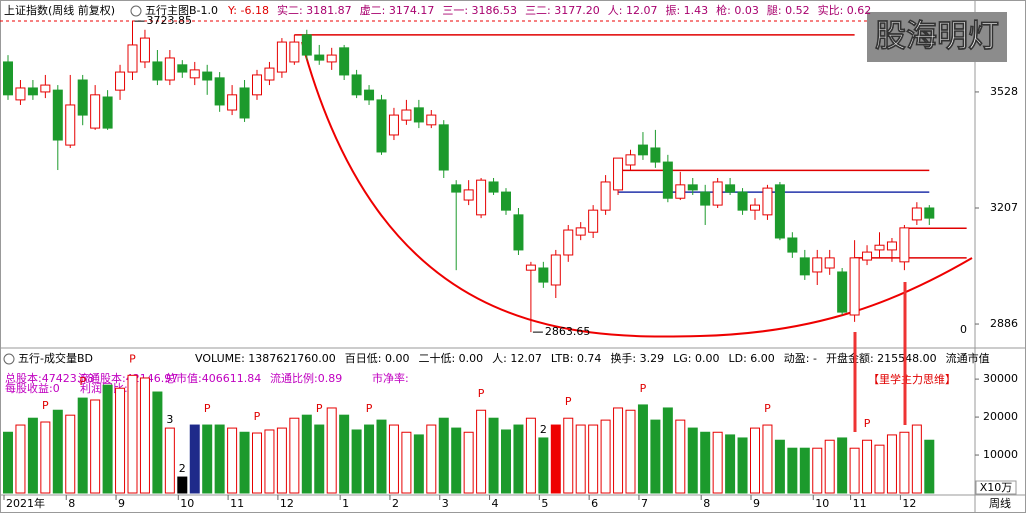 The width and height of the screenshot is (1026, 513). I want to click on finance-item: 每股收益:0, so click(32, 388).